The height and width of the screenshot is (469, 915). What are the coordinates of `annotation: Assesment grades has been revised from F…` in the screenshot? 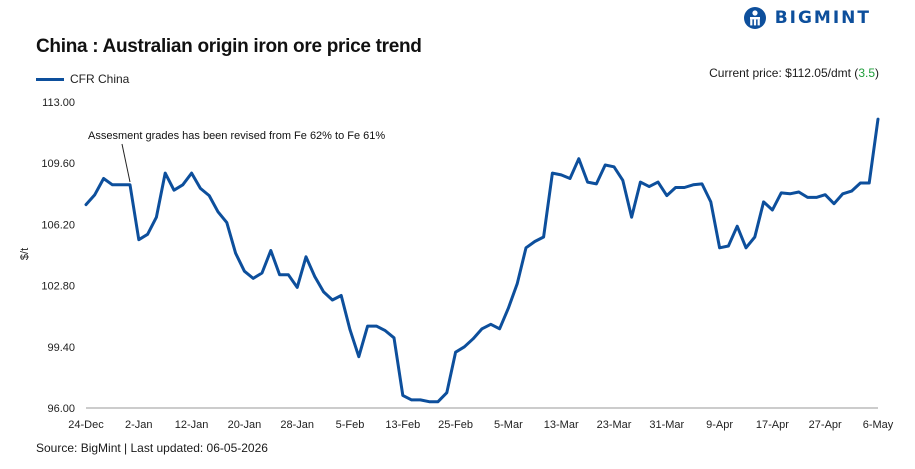 It's located at (236, 156).